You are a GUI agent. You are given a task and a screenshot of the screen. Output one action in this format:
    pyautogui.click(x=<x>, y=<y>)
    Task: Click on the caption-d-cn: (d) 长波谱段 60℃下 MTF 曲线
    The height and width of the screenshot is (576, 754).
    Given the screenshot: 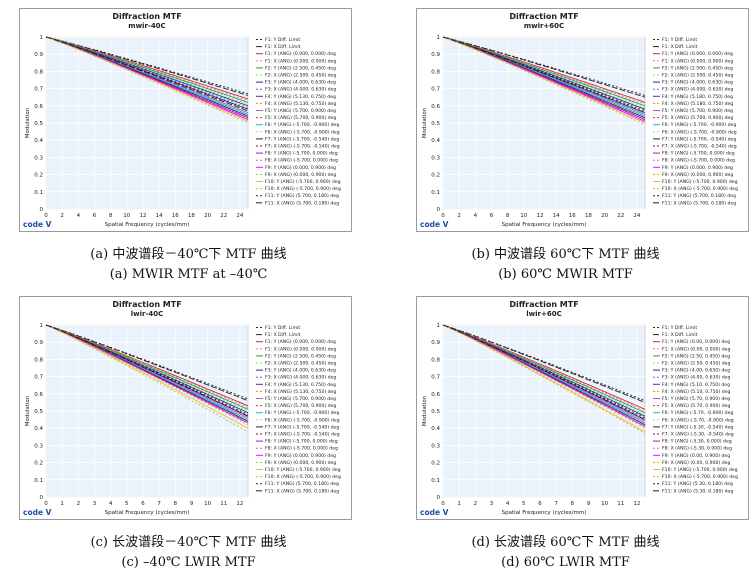 What is the action you would take?
    pyautogui.click(x=565, y=542)
    